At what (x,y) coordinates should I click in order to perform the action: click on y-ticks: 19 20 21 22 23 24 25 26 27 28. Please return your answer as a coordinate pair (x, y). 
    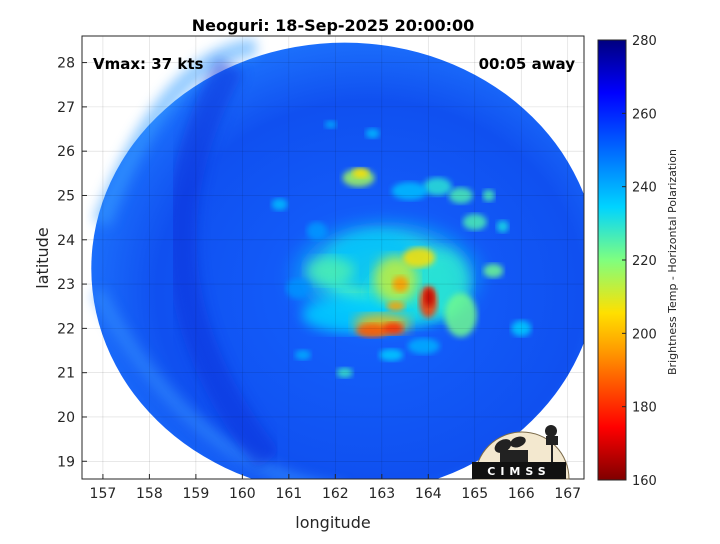
    Looking at the image, I should click on (72, 263).